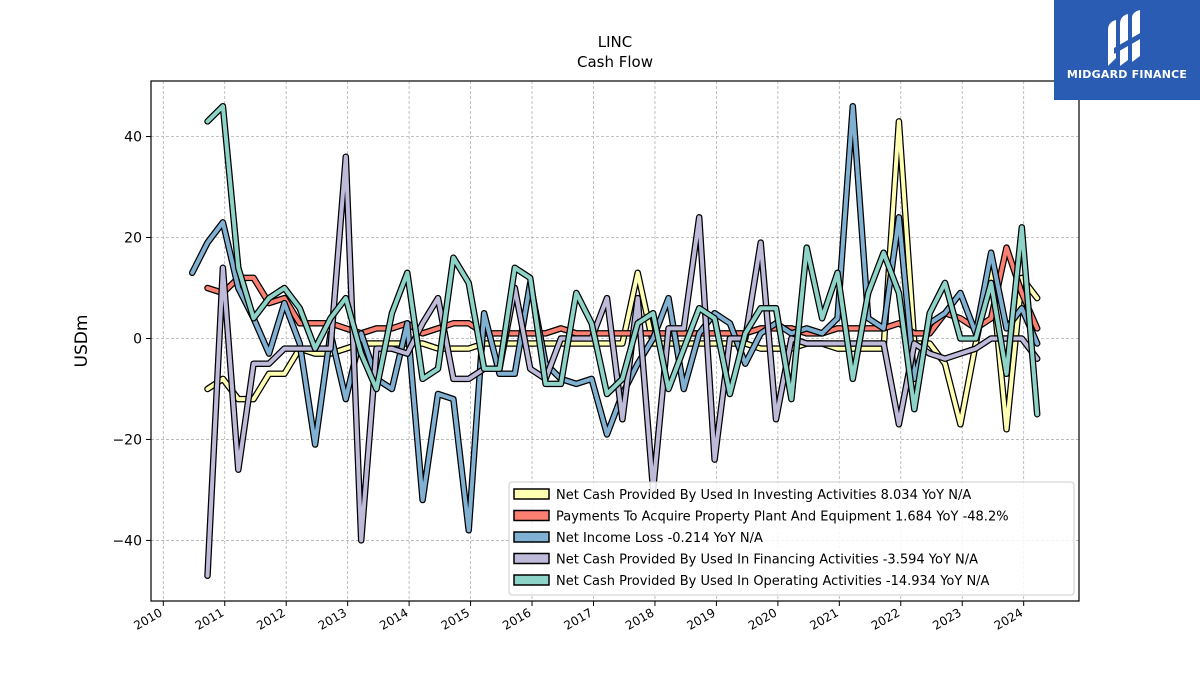 Image resolution: width=1200 pixels, height=675 pixels. I want to click on x-tick-label: 2010, so click(147, 618).